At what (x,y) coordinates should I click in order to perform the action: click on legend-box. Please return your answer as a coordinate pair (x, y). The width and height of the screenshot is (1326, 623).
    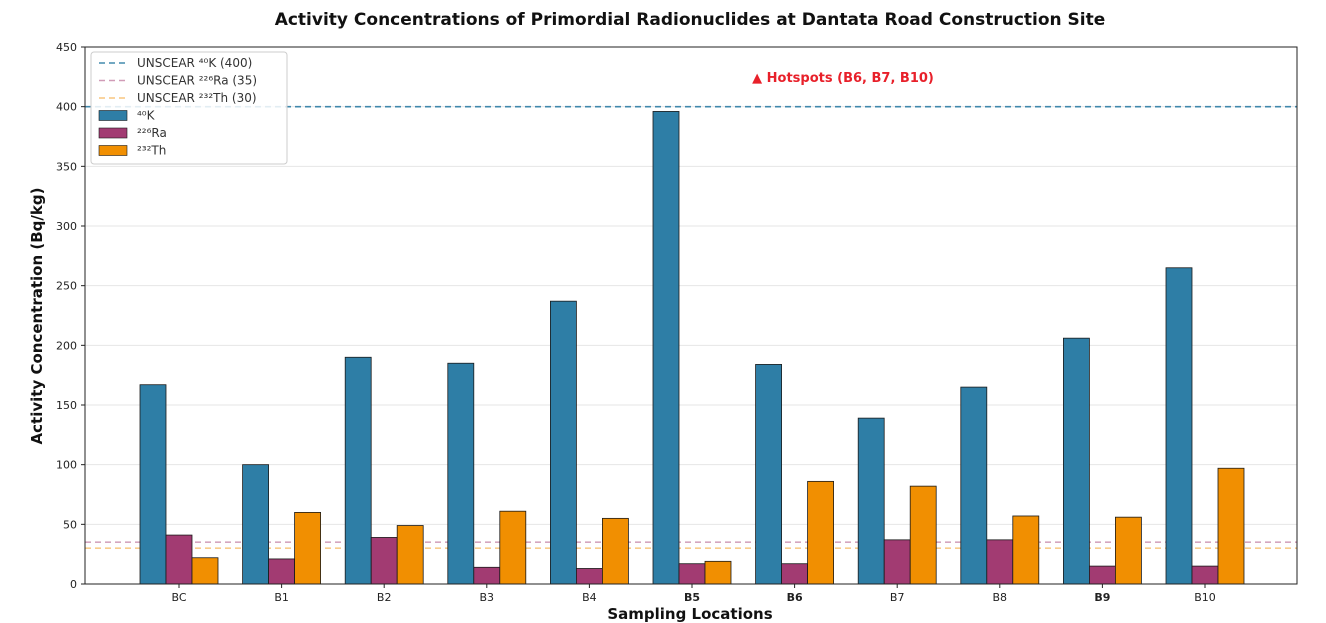
    Looking at the image, I should click on (189, 108).